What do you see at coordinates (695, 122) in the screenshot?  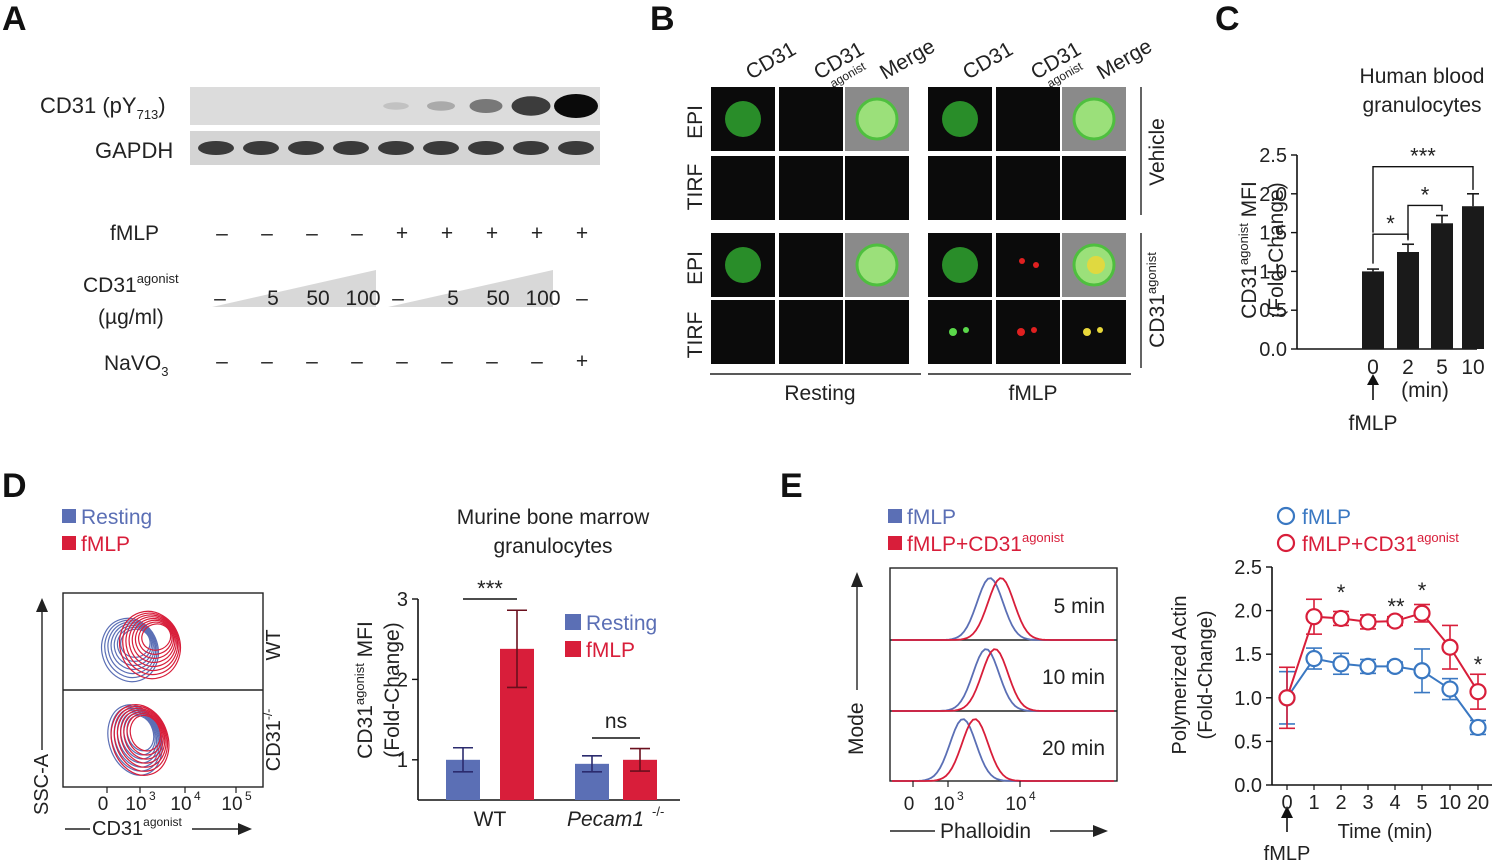 I see `micro-row-label-epi-1: EPI` at bounding box center [695, 122].